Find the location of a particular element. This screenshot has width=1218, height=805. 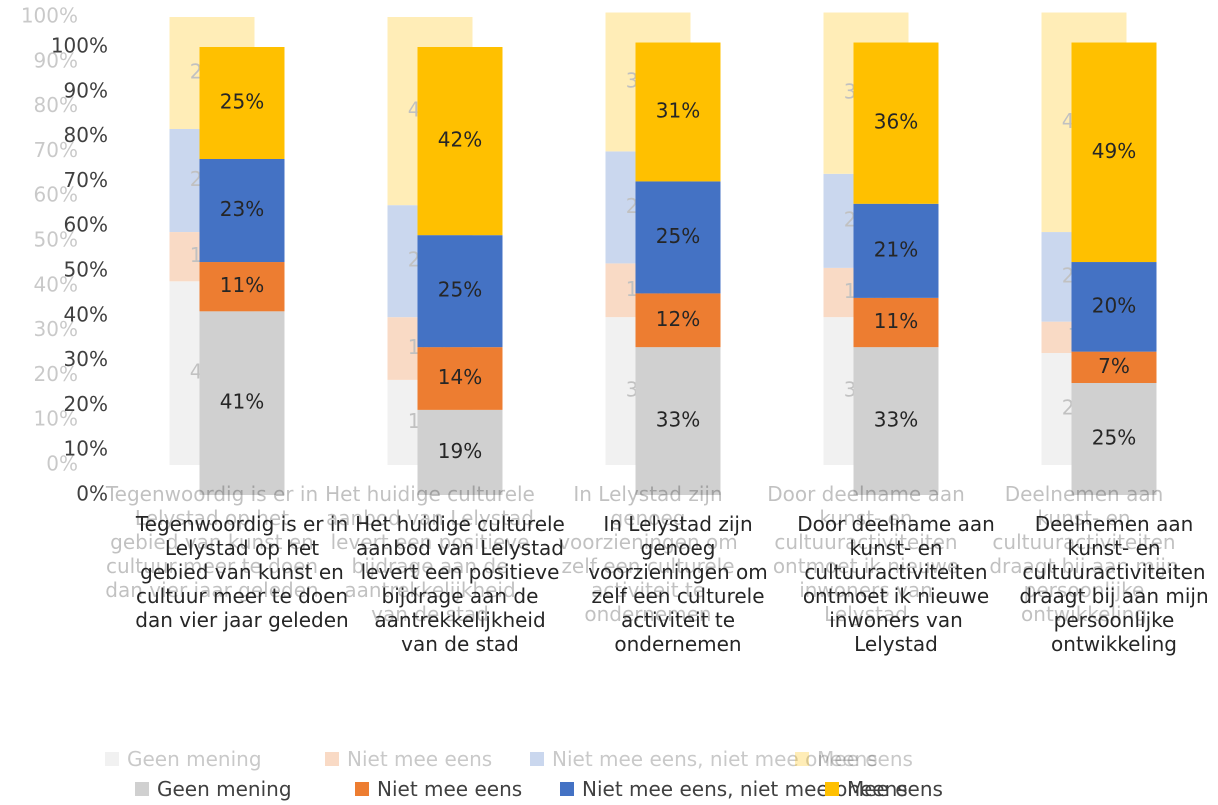

data-label: 19% is located at coordinates (460, 451).